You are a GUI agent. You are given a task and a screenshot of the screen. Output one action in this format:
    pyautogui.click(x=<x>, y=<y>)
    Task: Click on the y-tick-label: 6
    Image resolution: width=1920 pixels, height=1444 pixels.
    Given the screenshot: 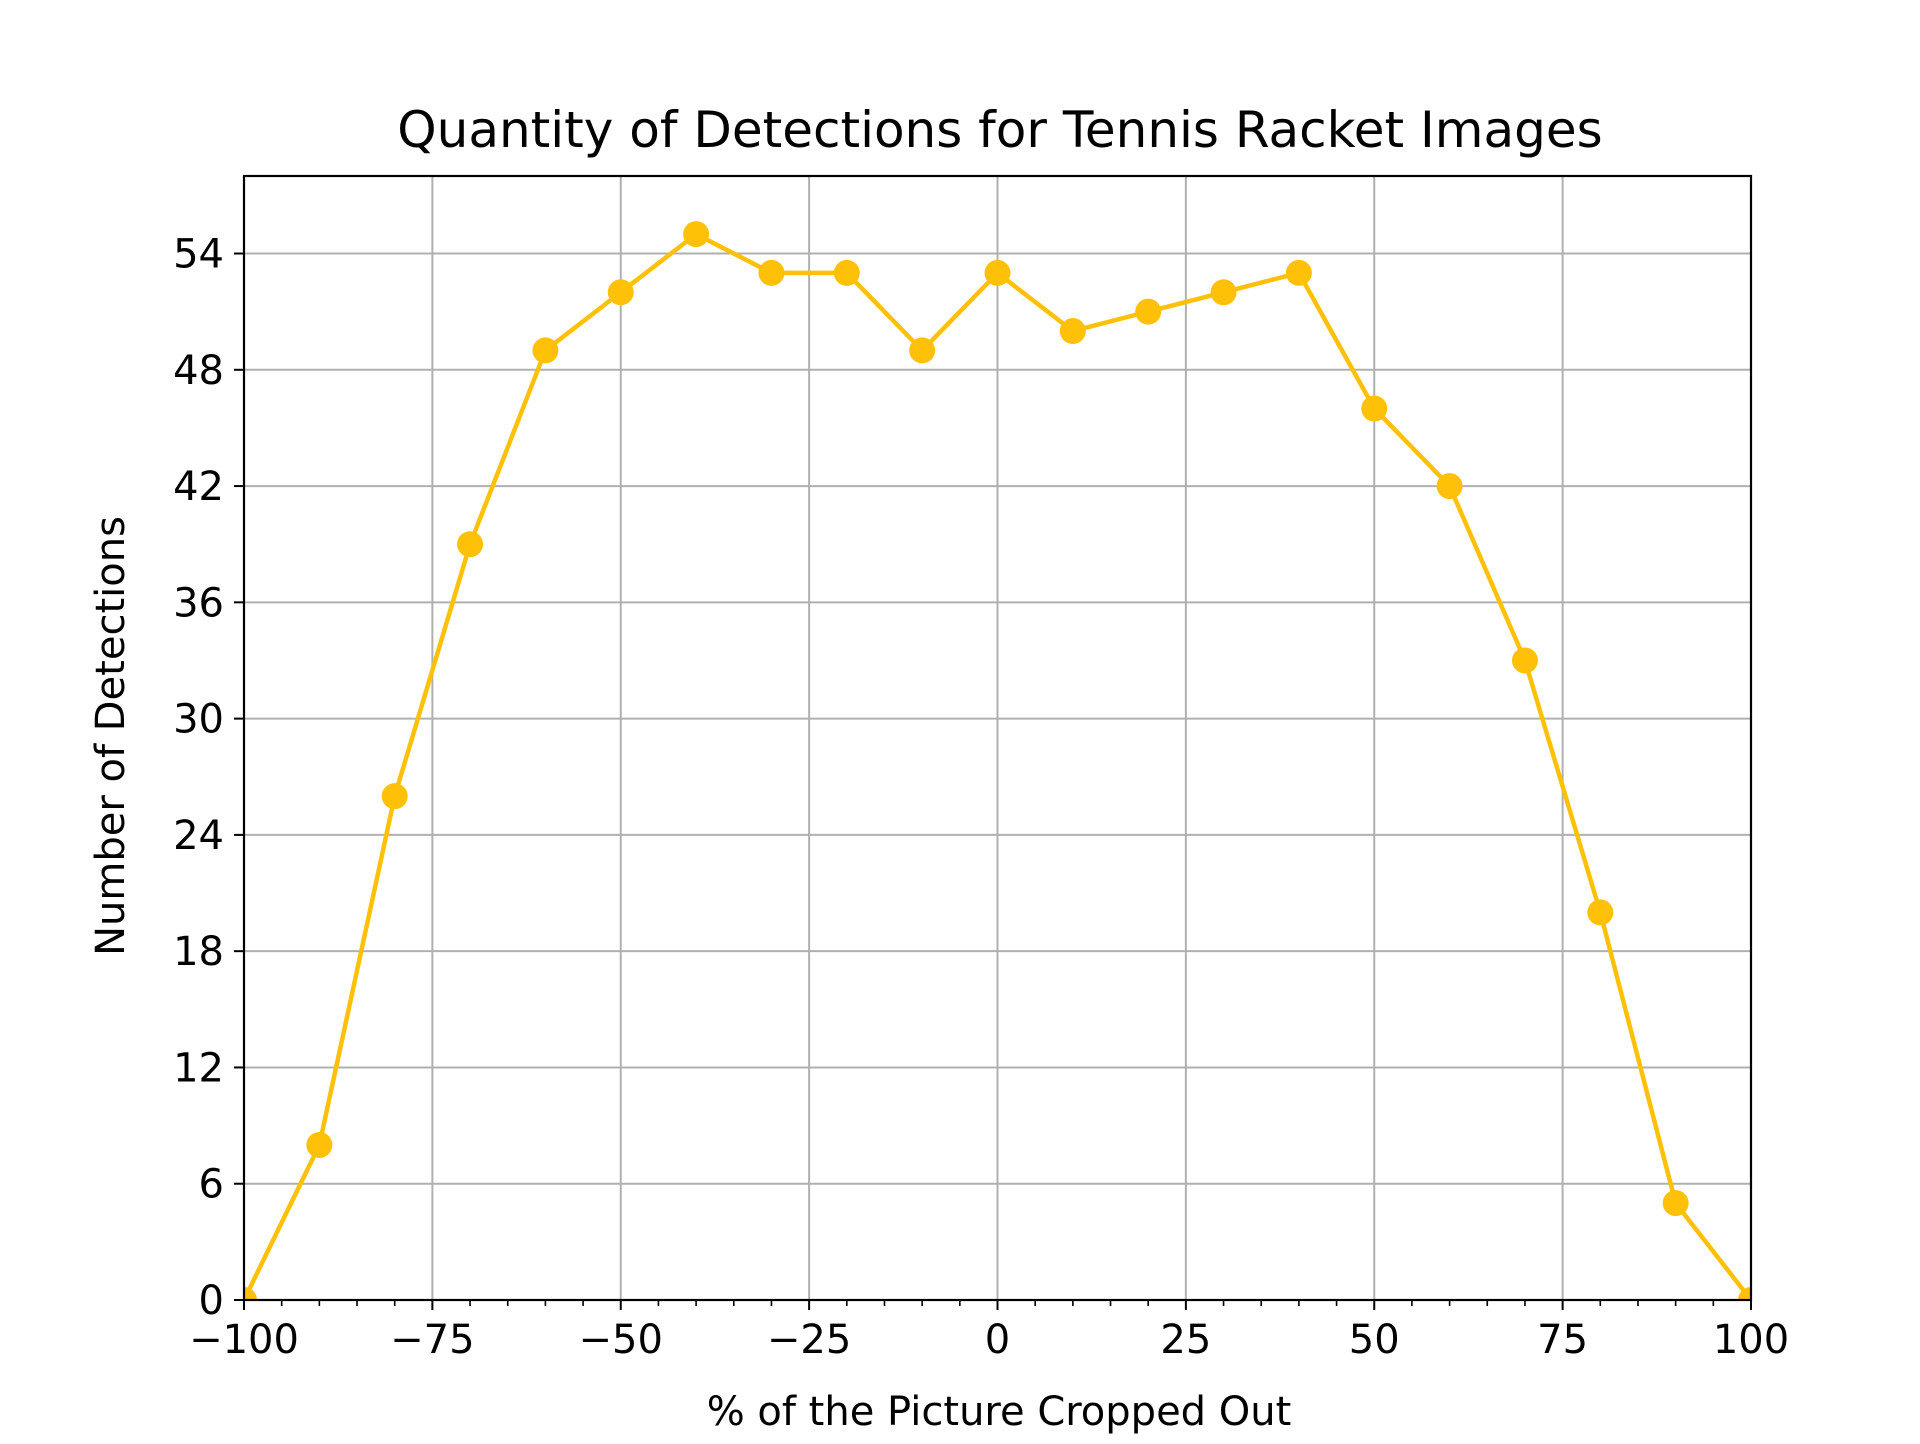 What is the action you would take?
    pyautogui.click(x=211, y=1185)
    